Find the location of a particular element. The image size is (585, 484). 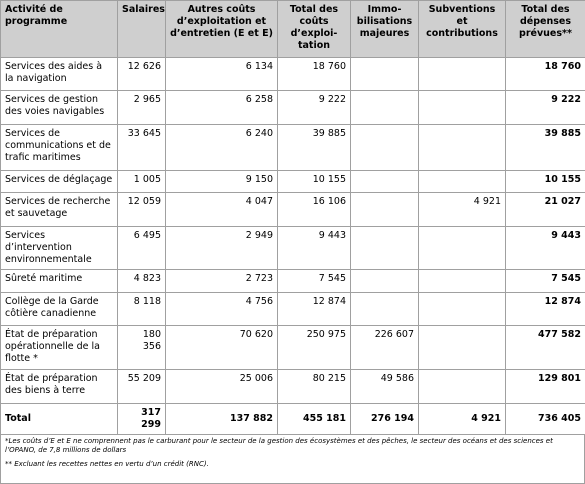

cell: 736 405 is located at coordinates (545, 419).